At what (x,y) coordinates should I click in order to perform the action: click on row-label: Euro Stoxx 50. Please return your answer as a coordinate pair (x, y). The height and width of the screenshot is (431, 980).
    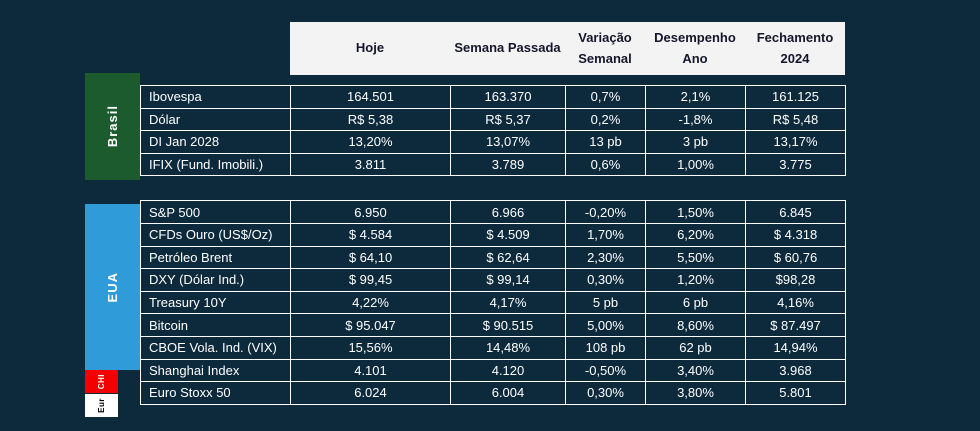
    Looking at the image, I should click on (215, 393).